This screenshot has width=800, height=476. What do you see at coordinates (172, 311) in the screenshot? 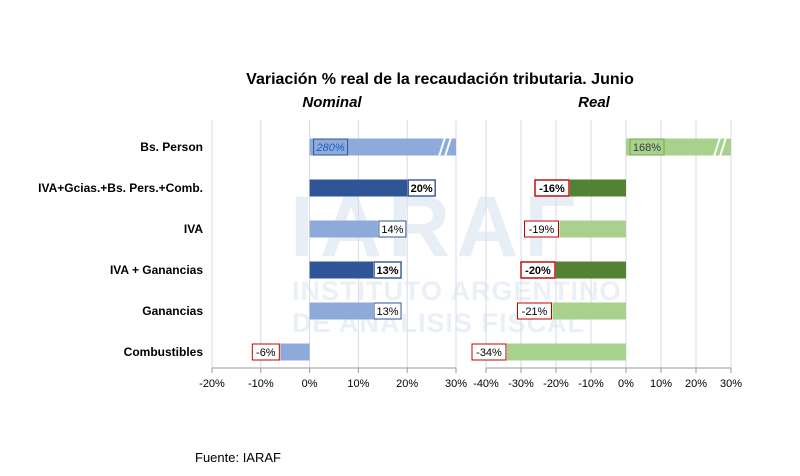
I see `category-label: Ganancias` at bounding box center [172, 311].